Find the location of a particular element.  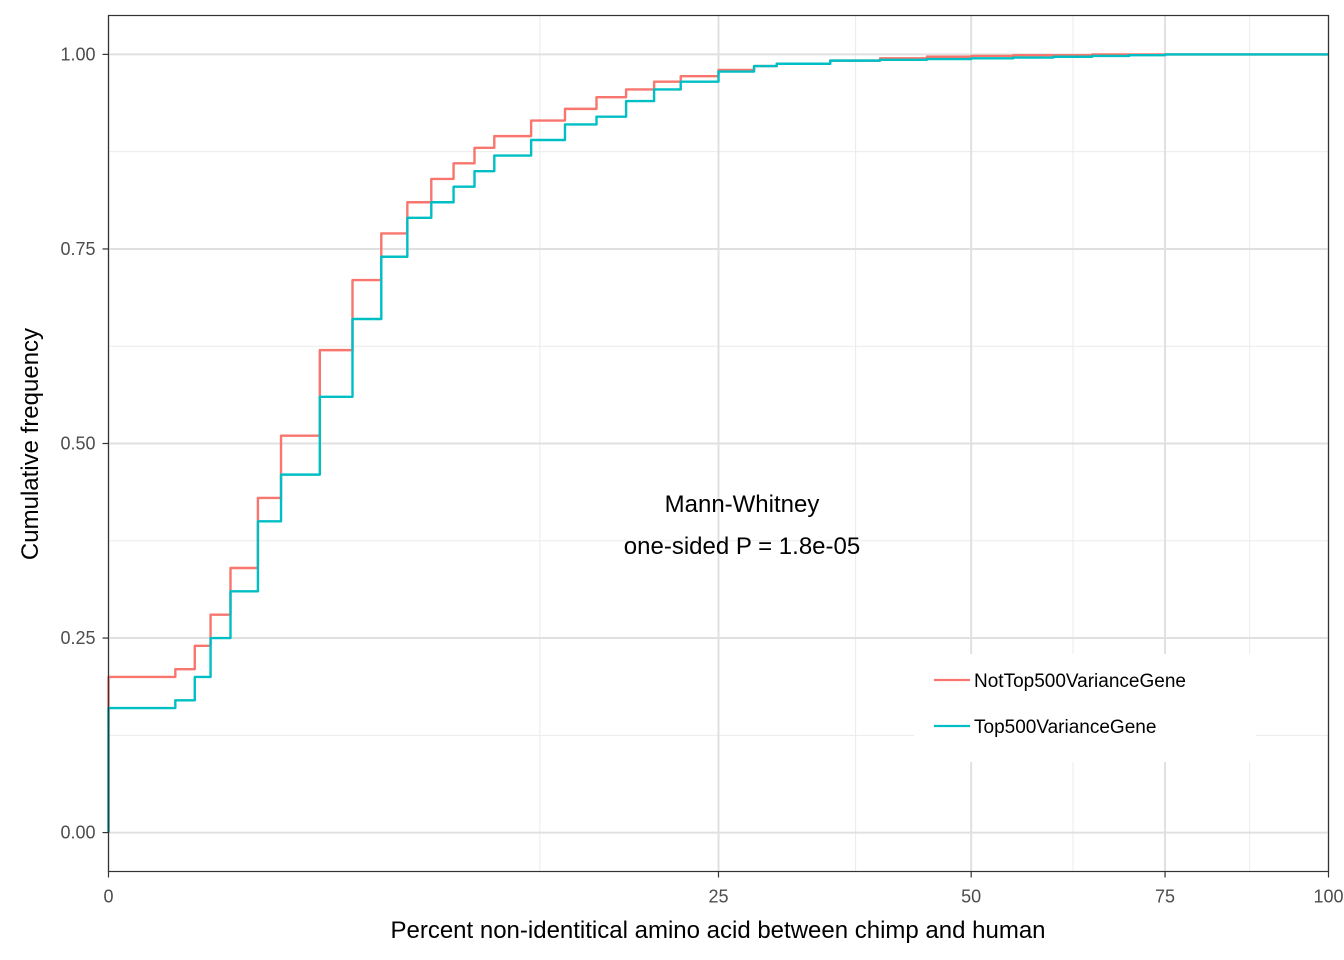

annotation-line-2: one-sided P = 1.8e-05 is located at coordinates (742, 546).